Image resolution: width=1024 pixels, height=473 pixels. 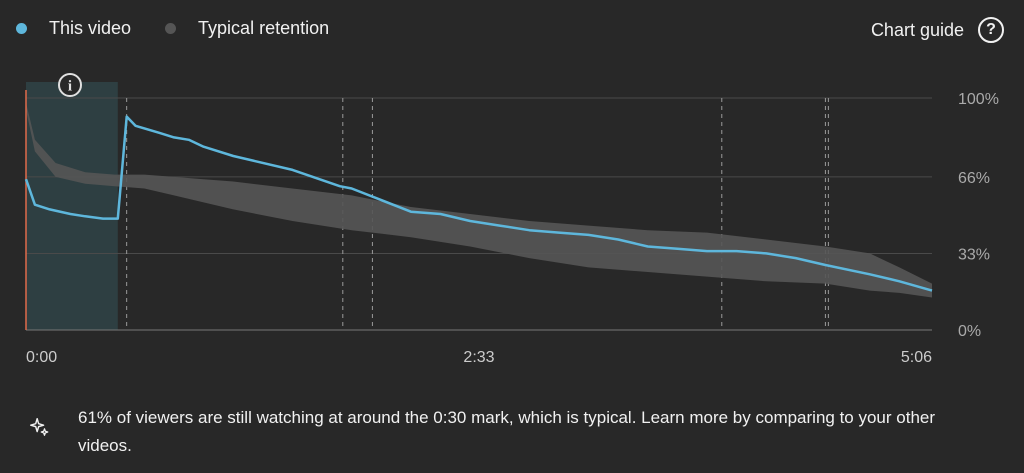 What do you see at coordinates (916, 357) in the screenshot?
I see `x-tick-label: 5:06` at bounding box center [916, 357].